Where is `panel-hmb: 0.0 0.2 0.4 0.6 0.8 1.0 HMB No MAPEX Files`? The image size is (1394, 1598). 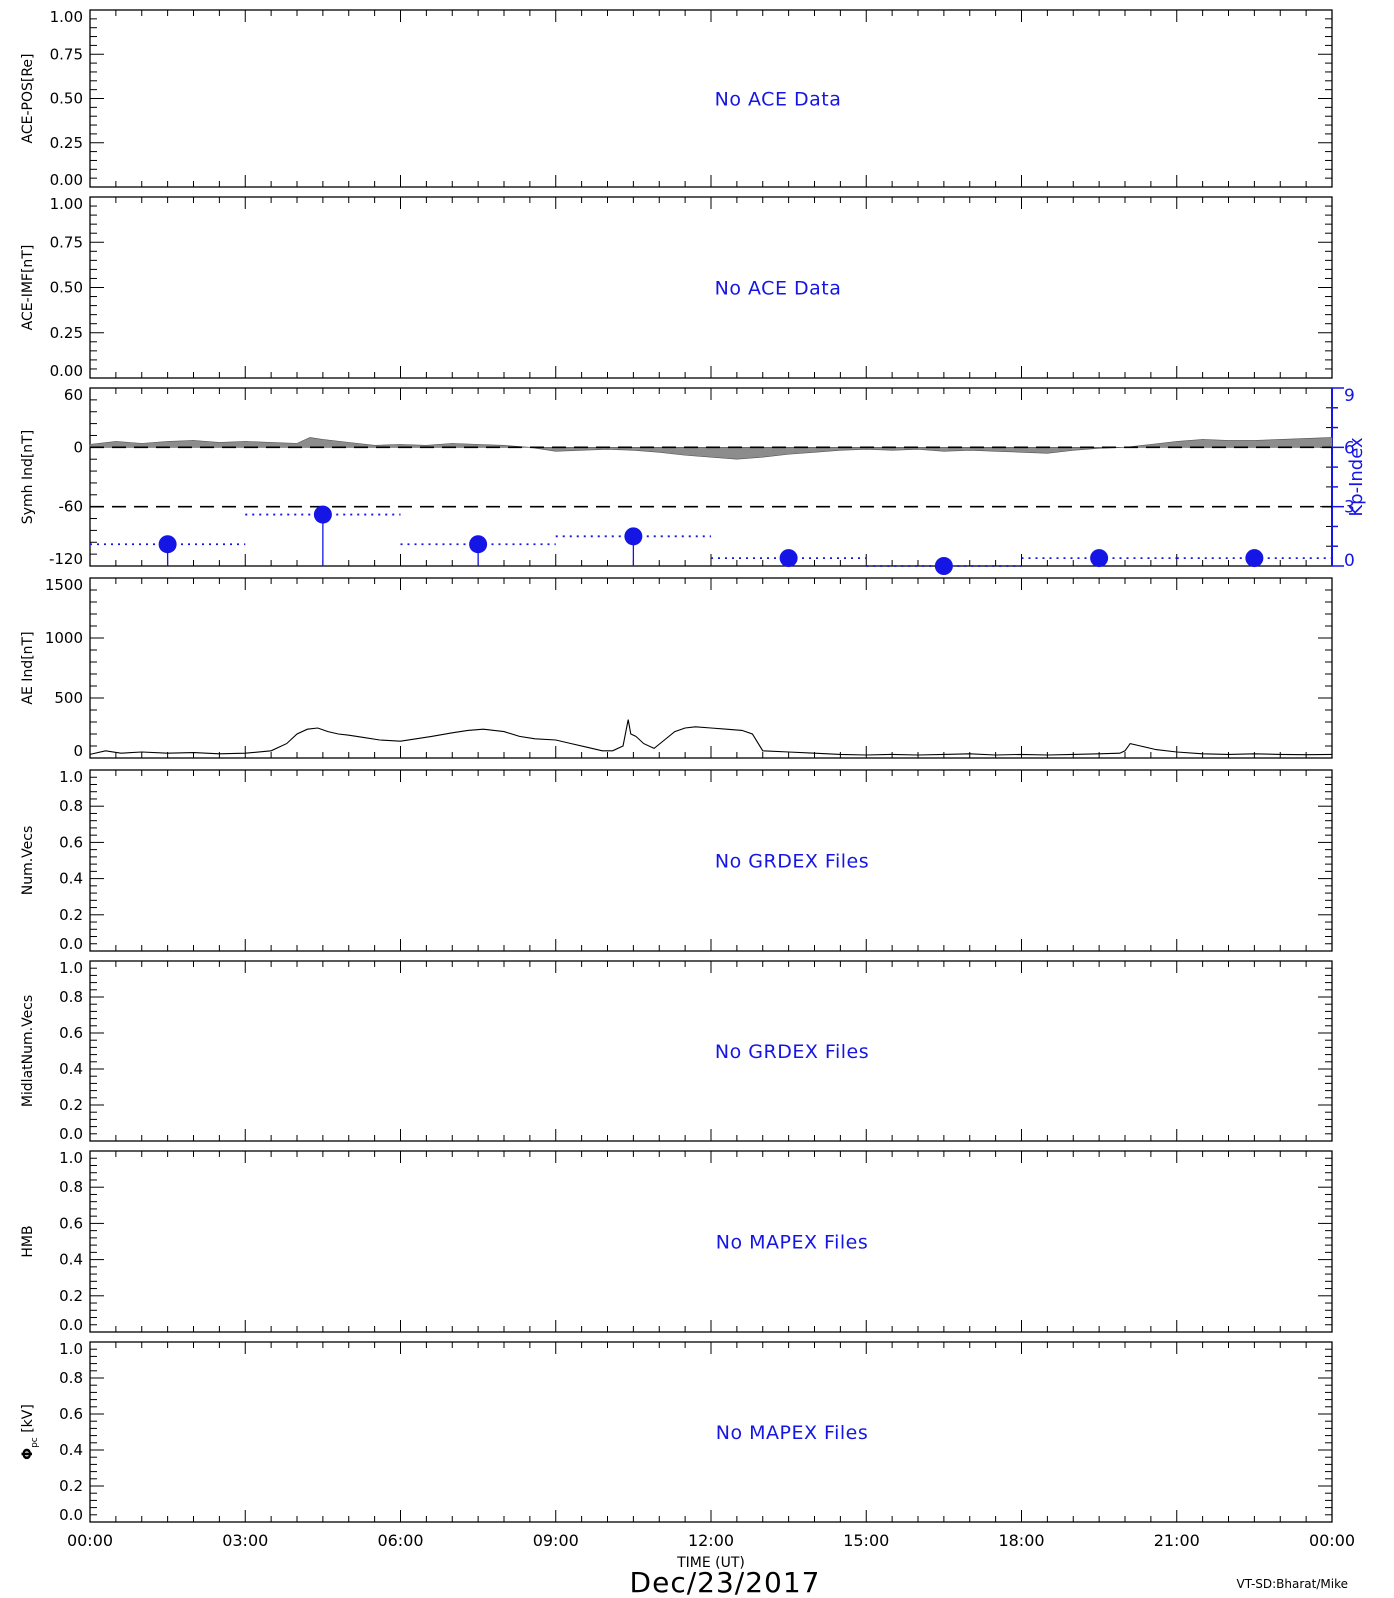
panel-hmb: 0.0 0.2 0.4 0.6 0.8 1.0 HMB No MAPEX Files is located at coordinates (676, 1241).